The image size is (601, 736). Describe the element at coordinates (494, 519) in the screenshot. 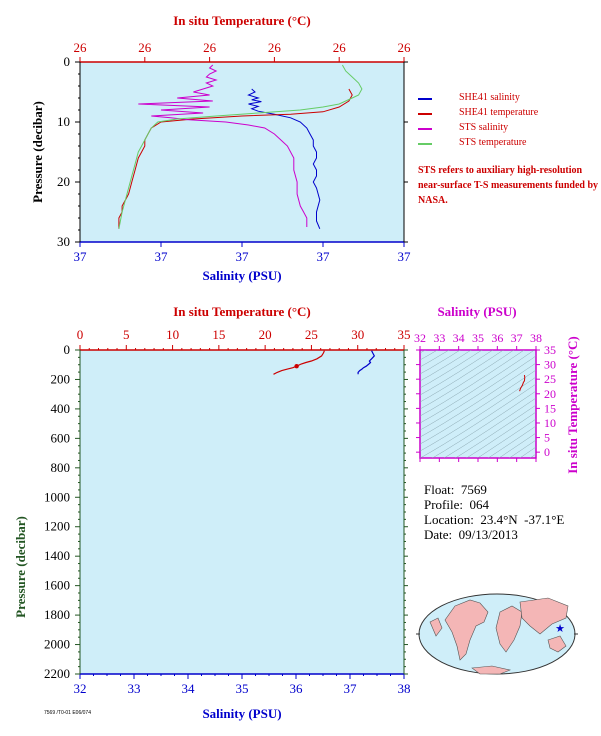

I see `location: Location: 23.4°N -37.1°E` at that location.